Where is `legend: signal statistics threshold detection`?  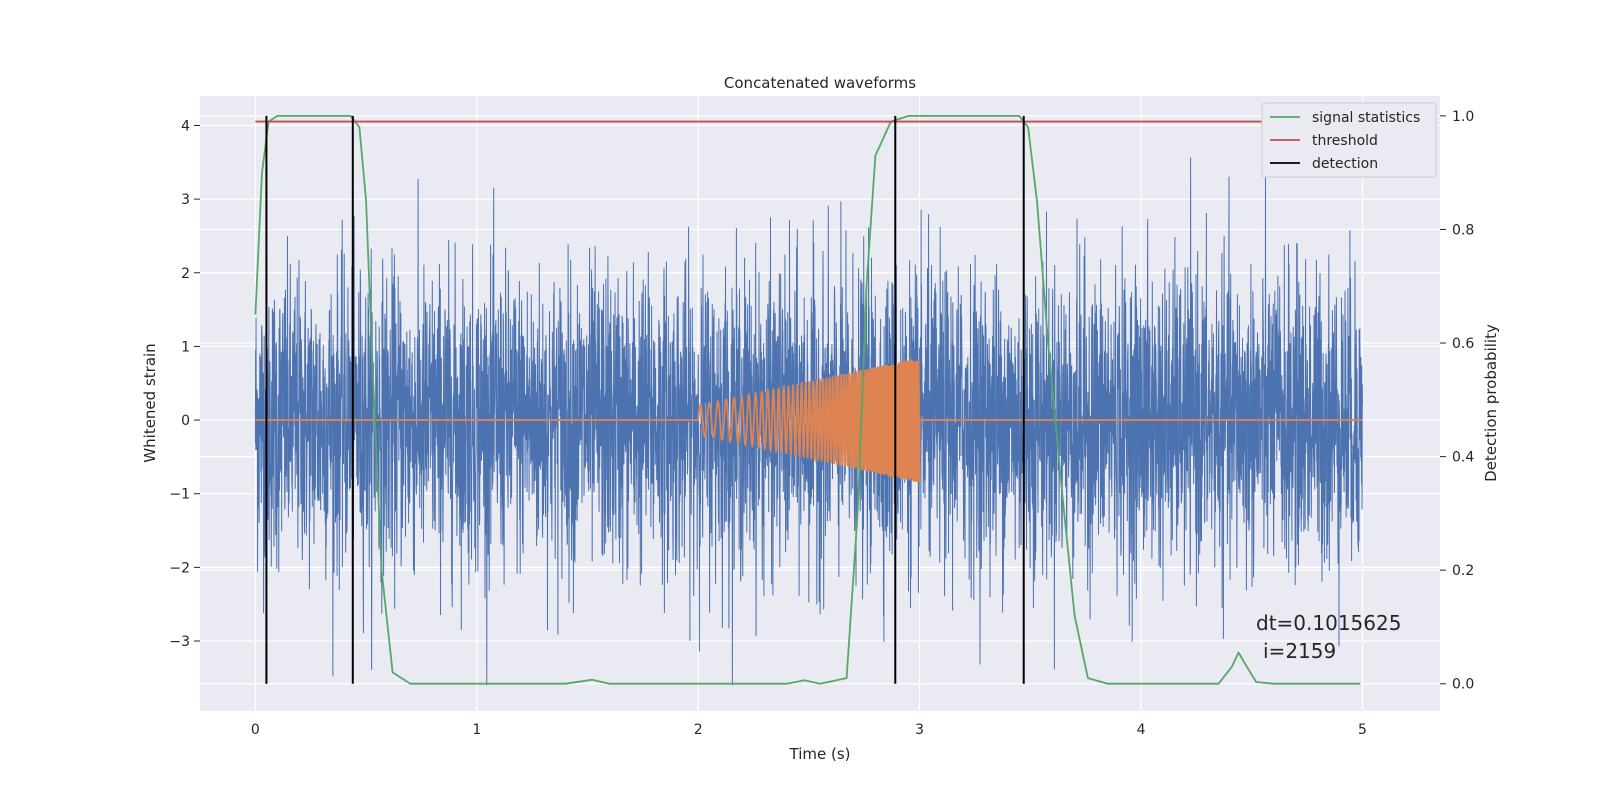
legend: signal statistics threshold detection is located at coordinates (1349, 140).